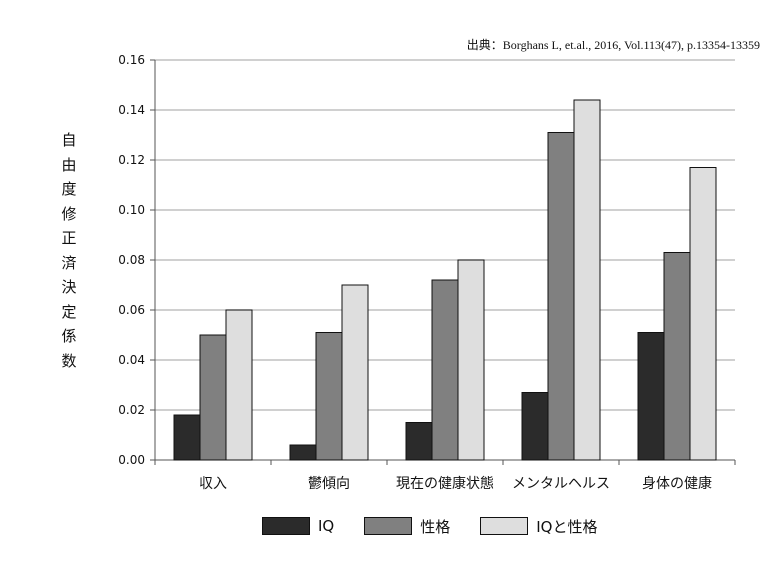 This screenshot has width=784, height=562. What do you see at coordinates (561, 484) in the screenshot?
I see `x-tick-label: メンタルヘルス` at bounding box center [561, 484].